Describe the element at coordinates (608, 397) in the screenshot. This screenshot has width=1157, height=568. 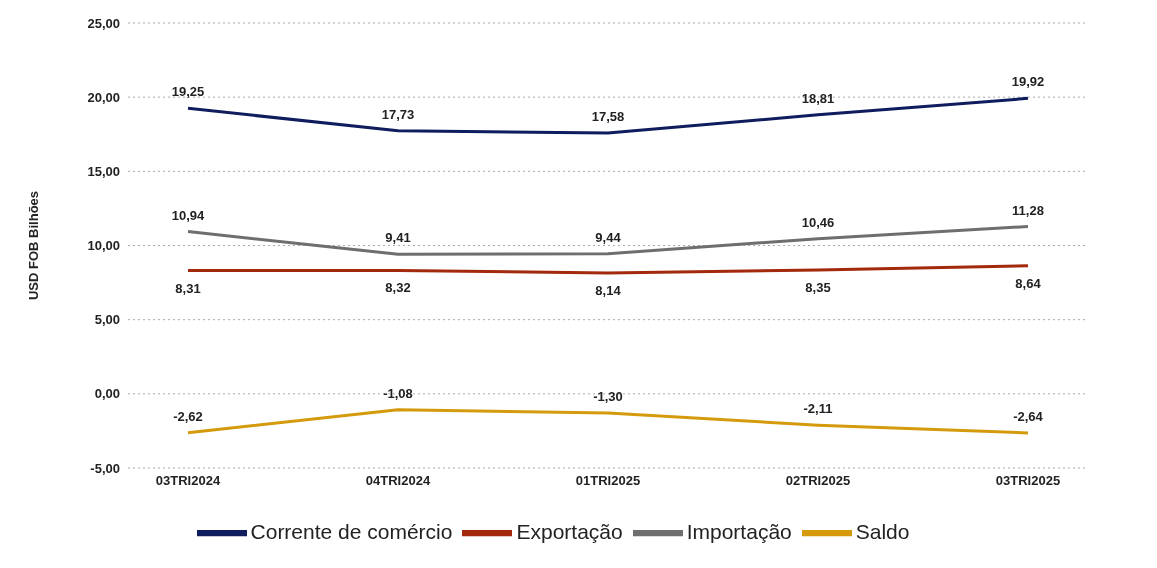
I see `data-label: -1,30` at that location.